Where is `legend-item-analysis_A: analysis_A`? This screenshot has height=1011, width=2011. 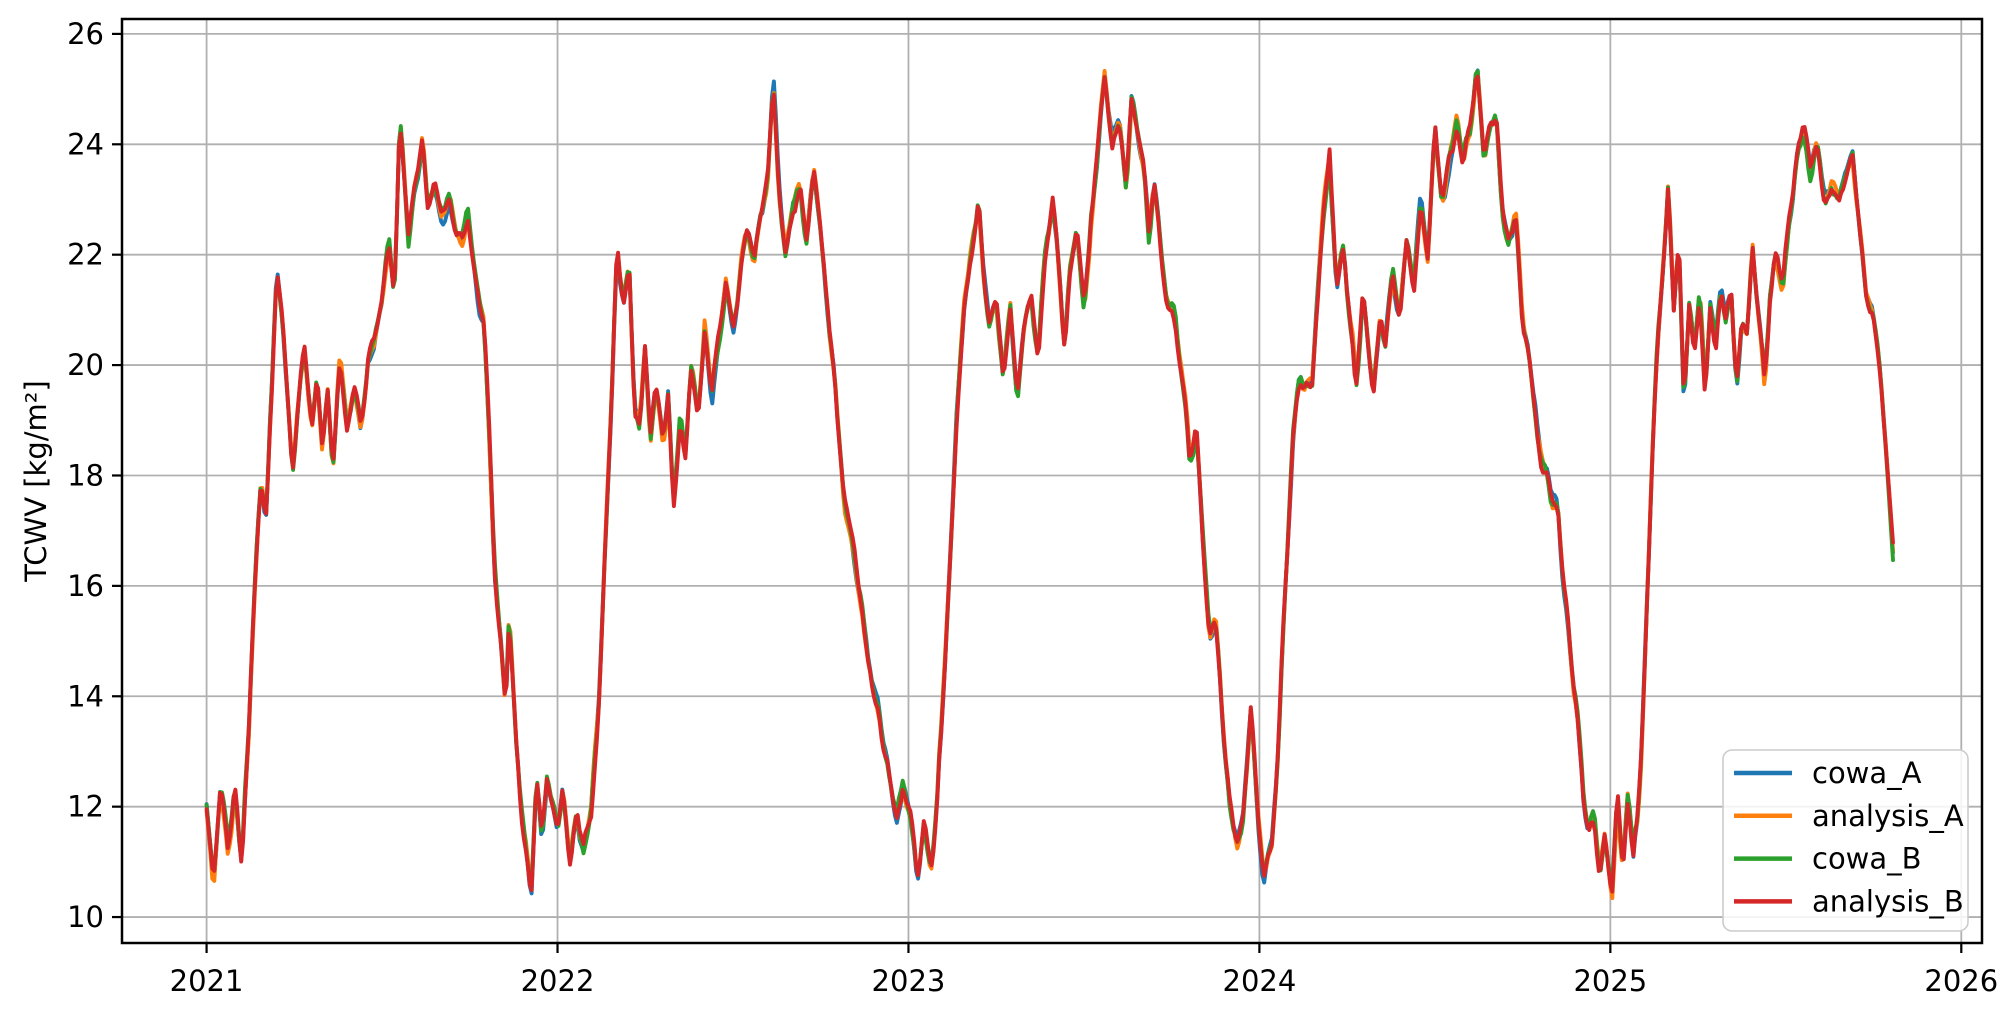
legend-item-analysis_A: analysis_A is located at coordinates (1849, 816).